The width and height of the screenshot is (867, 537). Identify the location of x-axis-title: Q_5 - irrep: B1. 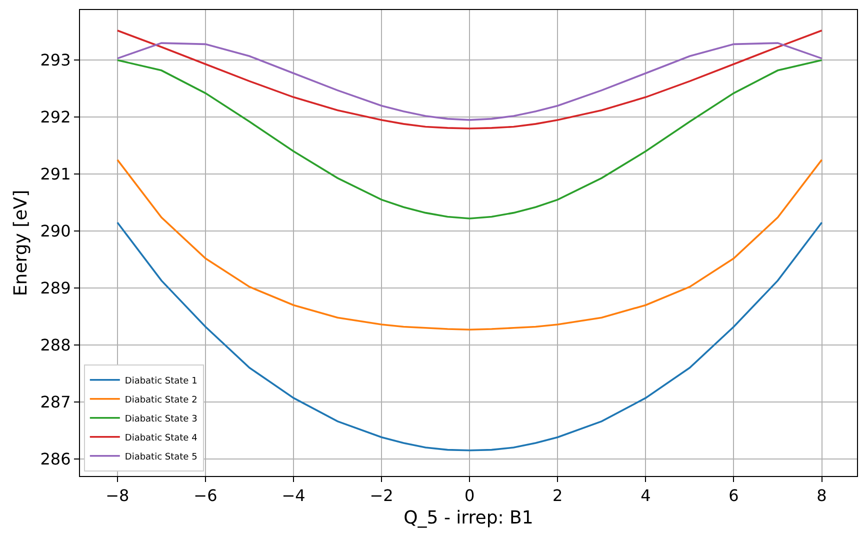
(469, 517).